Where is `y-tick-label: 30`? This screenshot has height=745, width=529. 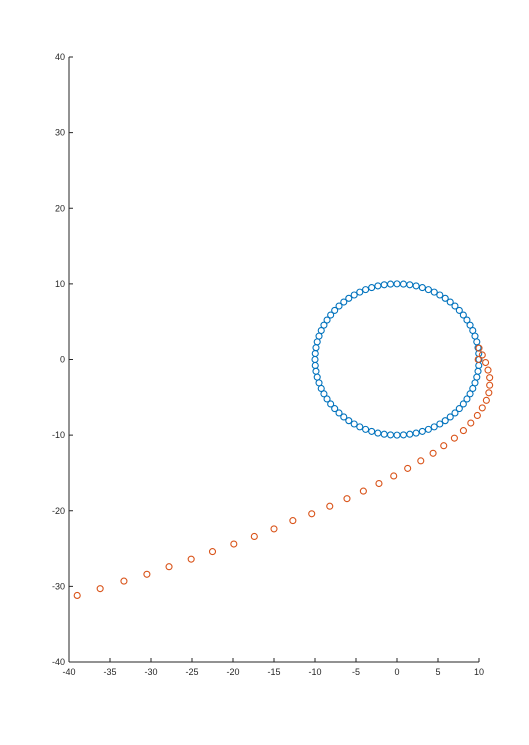
y-tick-label: 30 is located at coordinates (60, 133).